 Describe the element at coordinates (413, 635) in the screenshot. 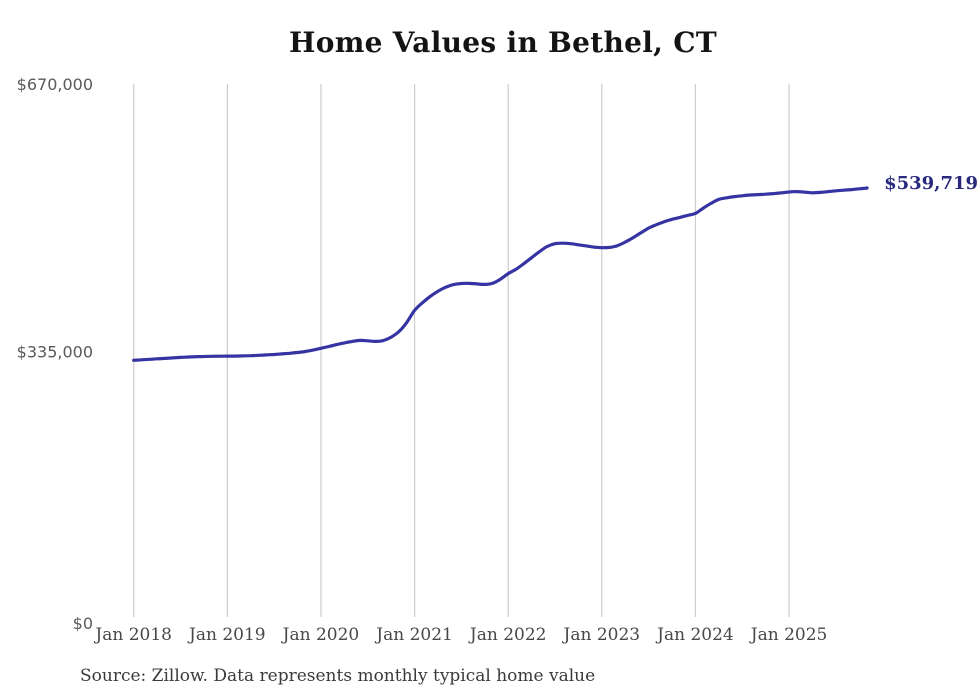

I see `x-axis-tick-label: Jan 2021` at that location.